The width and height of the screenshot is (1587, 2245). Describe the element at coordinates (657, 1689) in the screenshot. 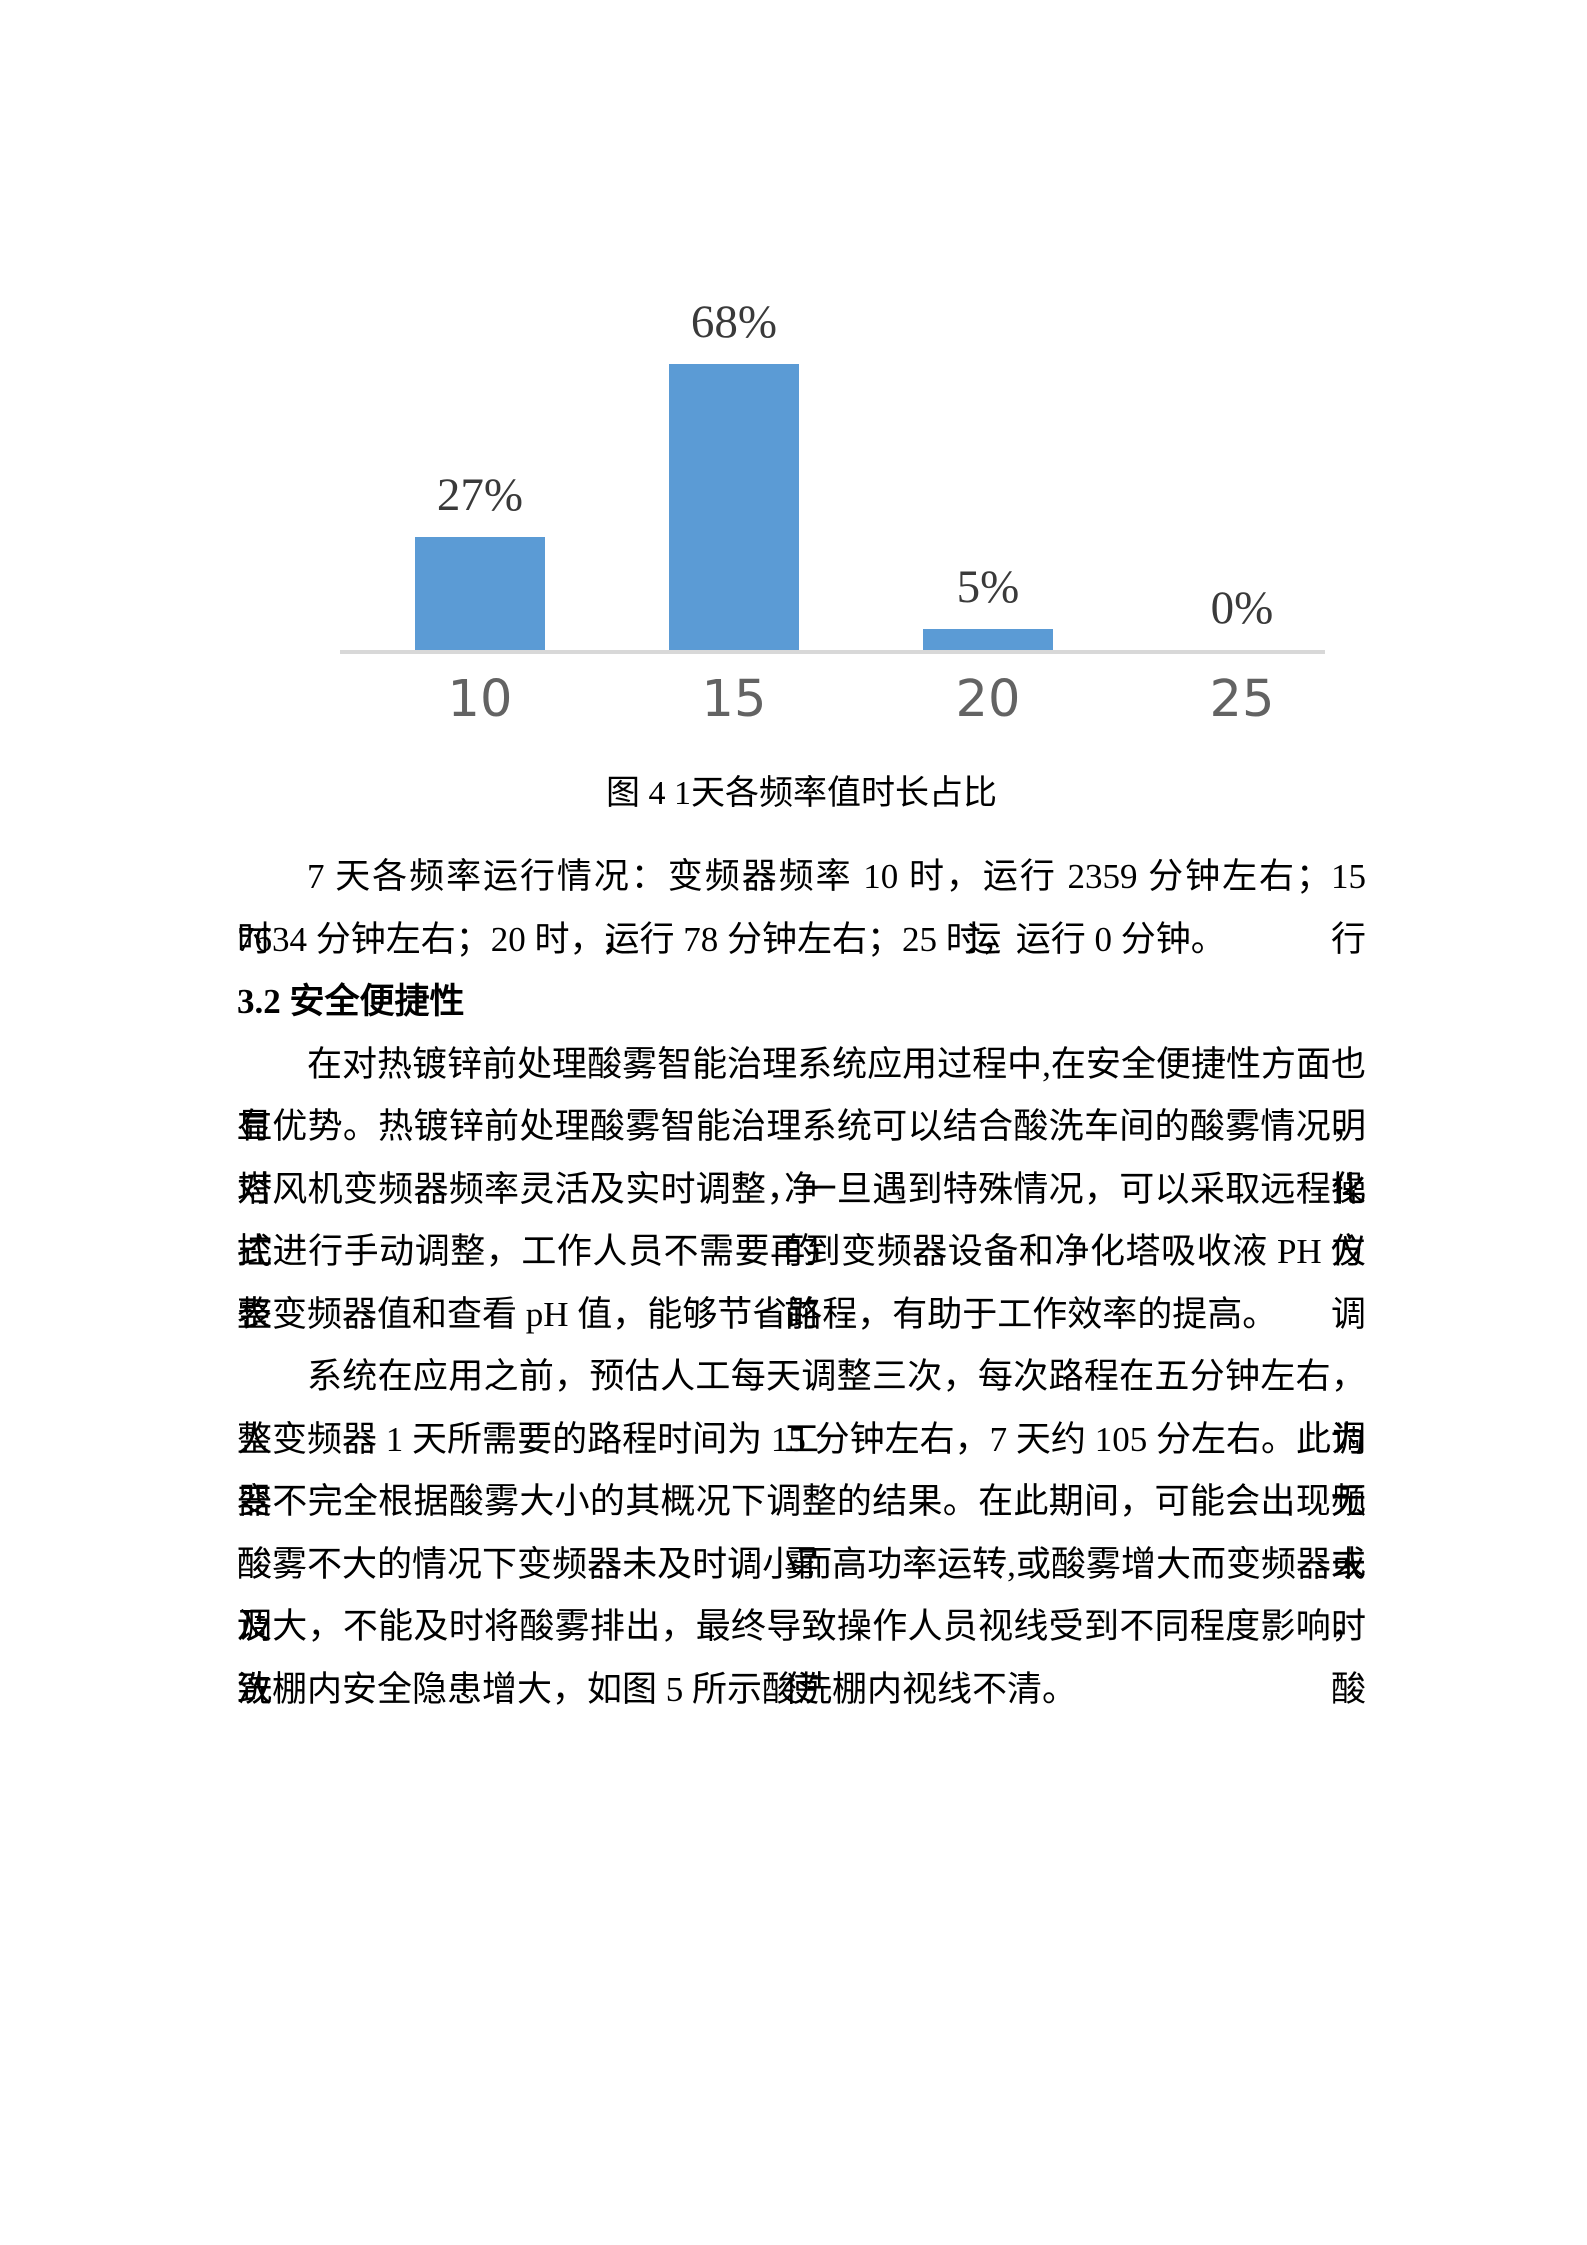

I see `text-line: 洗棚内安全隐患增大，如图 5 所示酸洗棚内视线不清。` at that location.